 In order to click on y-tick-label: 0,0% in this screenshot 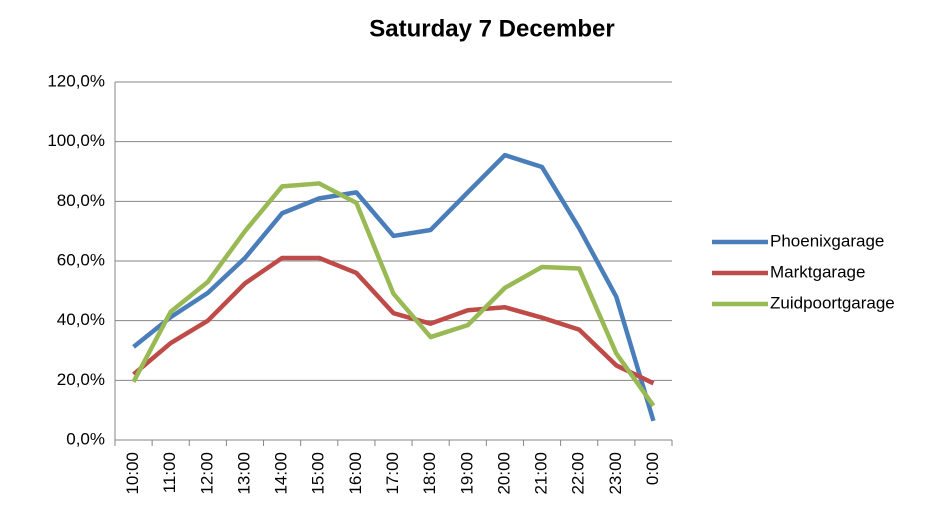, I will do `click(85, 438)`.